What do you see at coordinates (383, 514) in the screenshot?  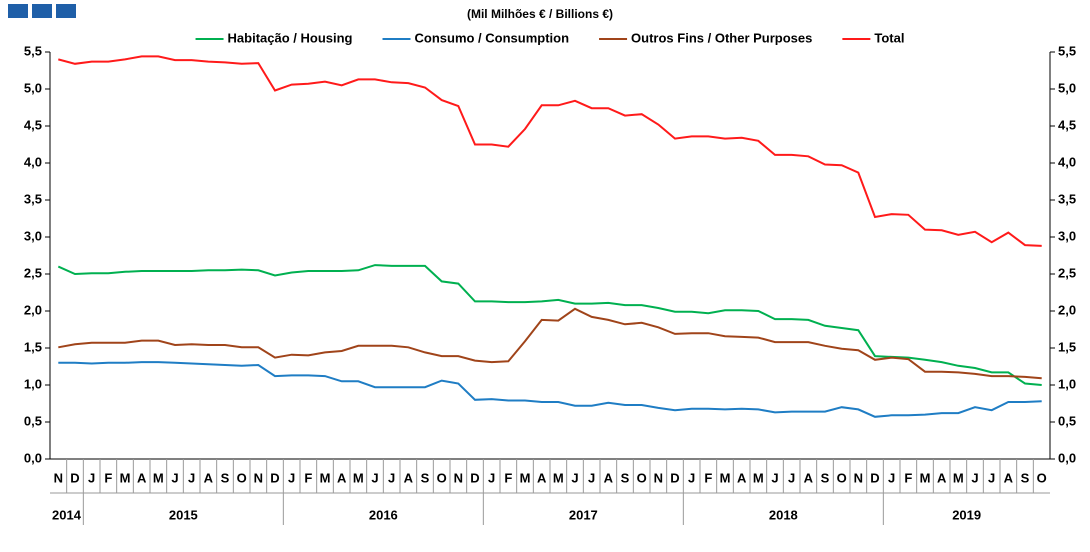 I see `year-label: 2016` at bounding box center [383, 514].